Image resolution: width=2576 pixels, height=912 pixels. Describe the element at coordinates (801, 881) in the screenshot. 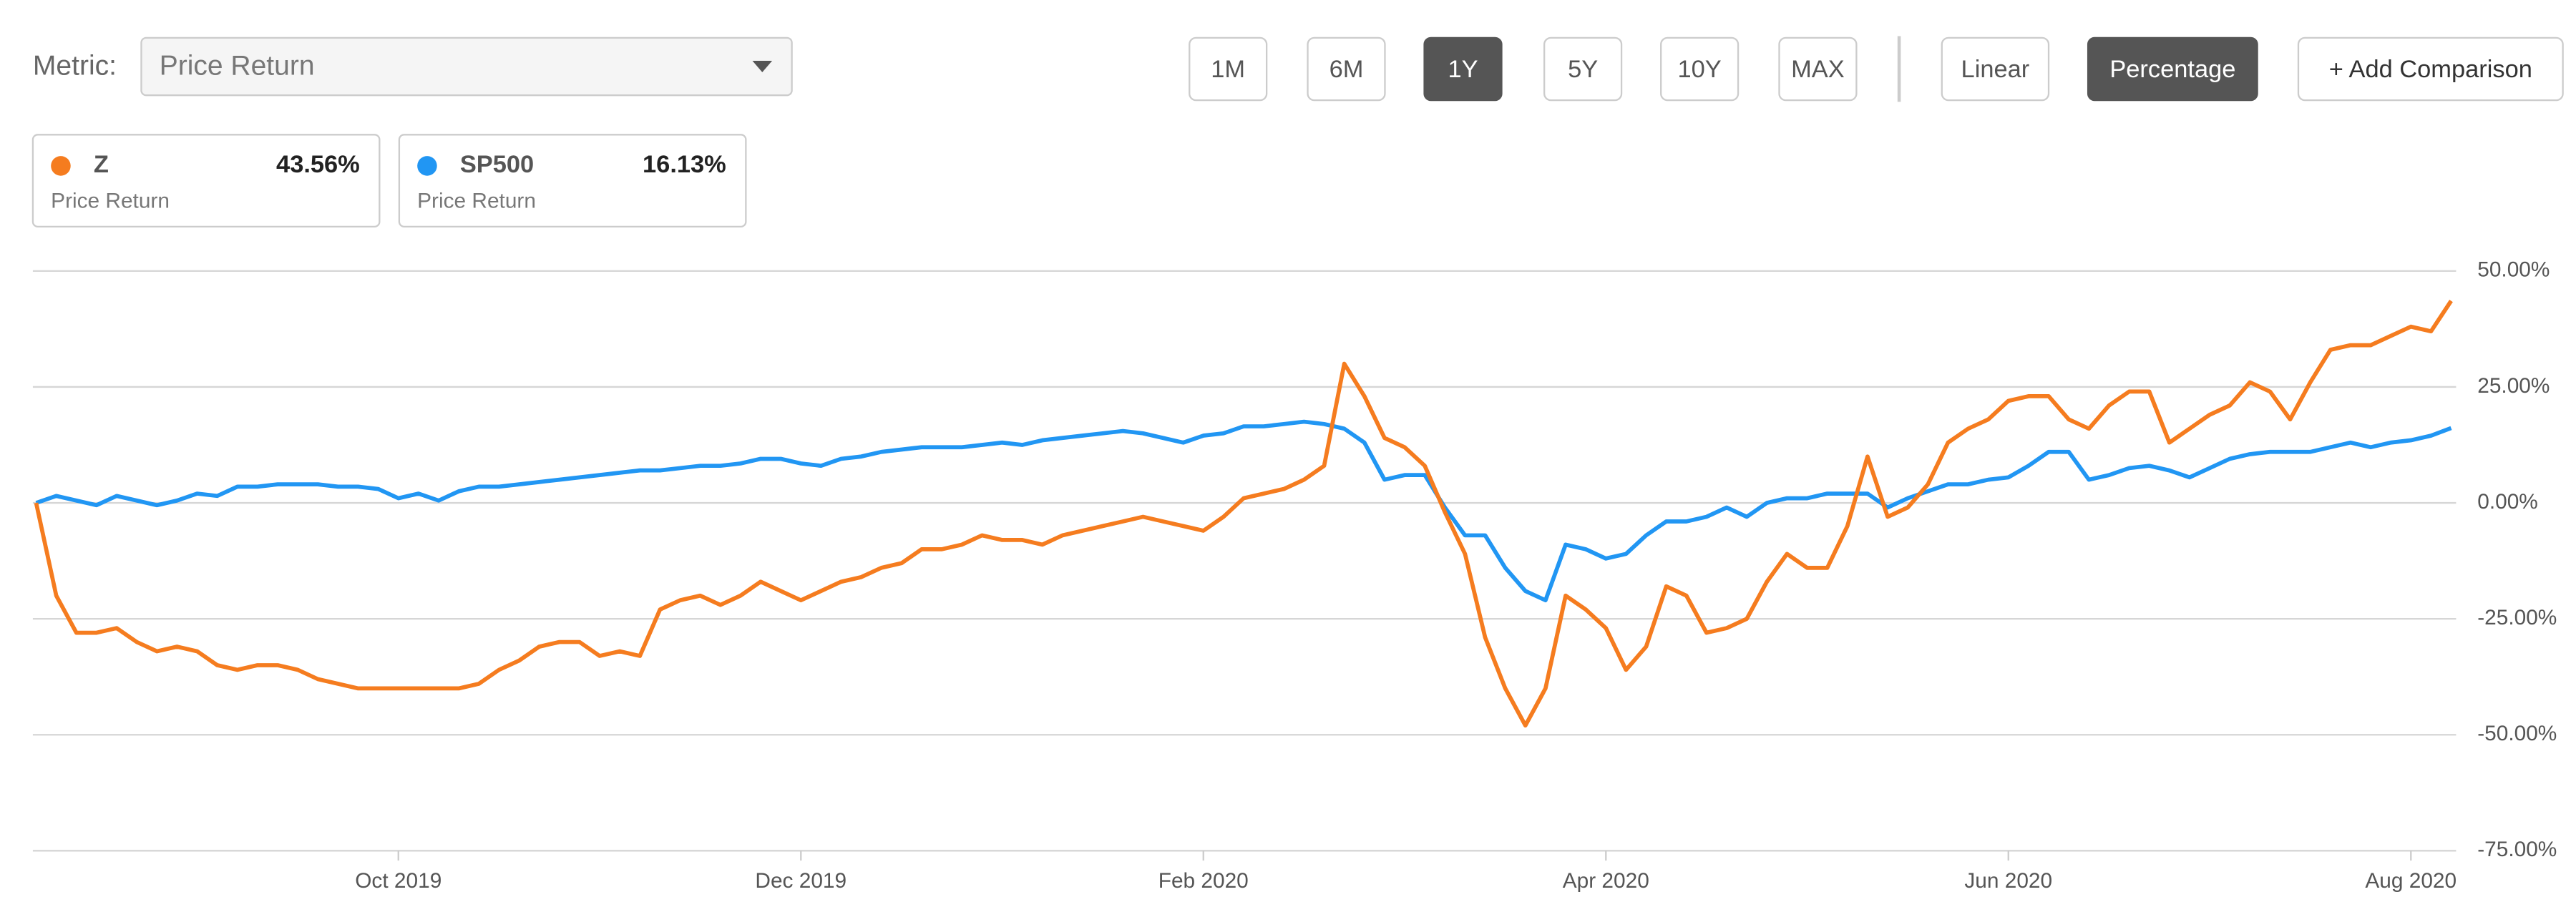

I see `x-tick-label: Dec 2019` at that location.